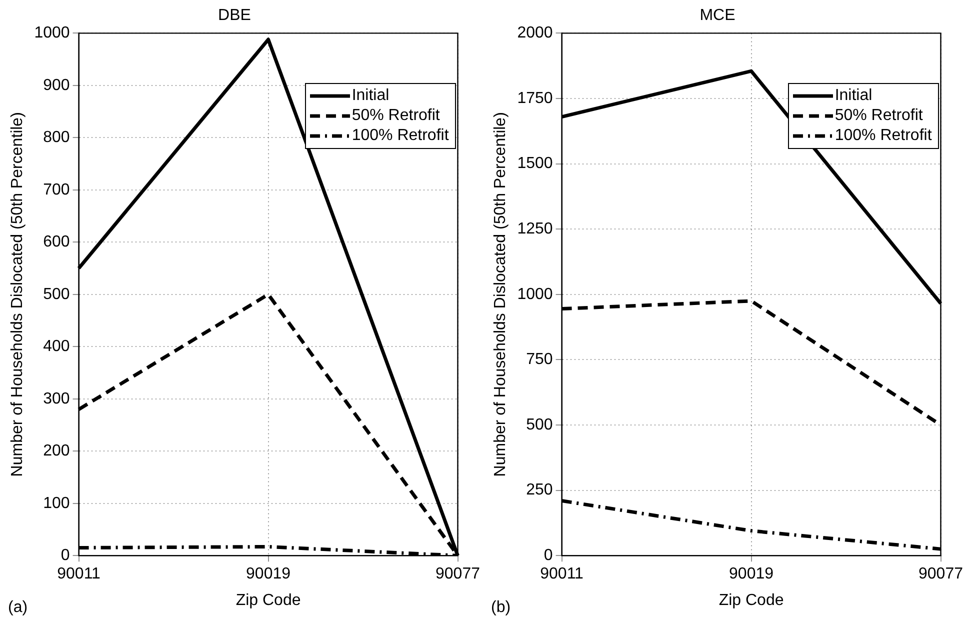  Describe the element at coordinates (56, 451) in the screenshot. I see `y-tick-label: 200` at that location.